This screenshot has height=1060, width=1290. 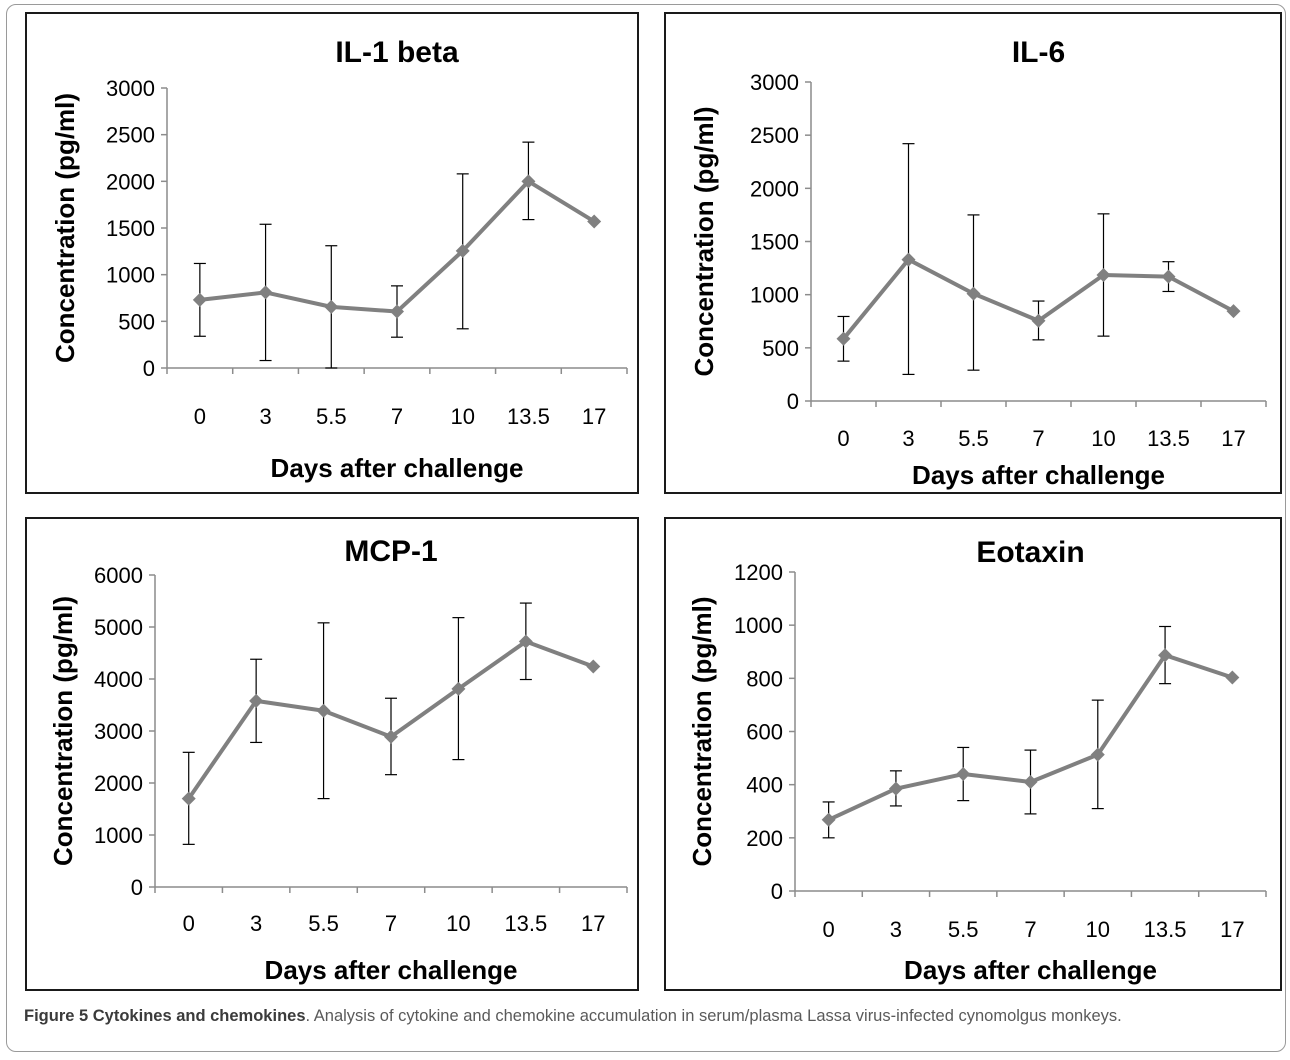 I want to click on chart-il-1-beta-x-tick-label: 7, so click(x=397, y=416).